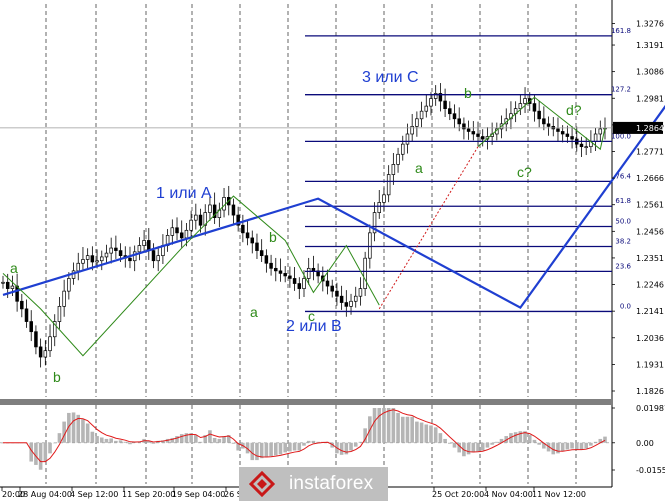 The height and width of the screenshot is (504, 665). I want to click on x-tick-label: 11 Sep 20:00, so click(148, 494).